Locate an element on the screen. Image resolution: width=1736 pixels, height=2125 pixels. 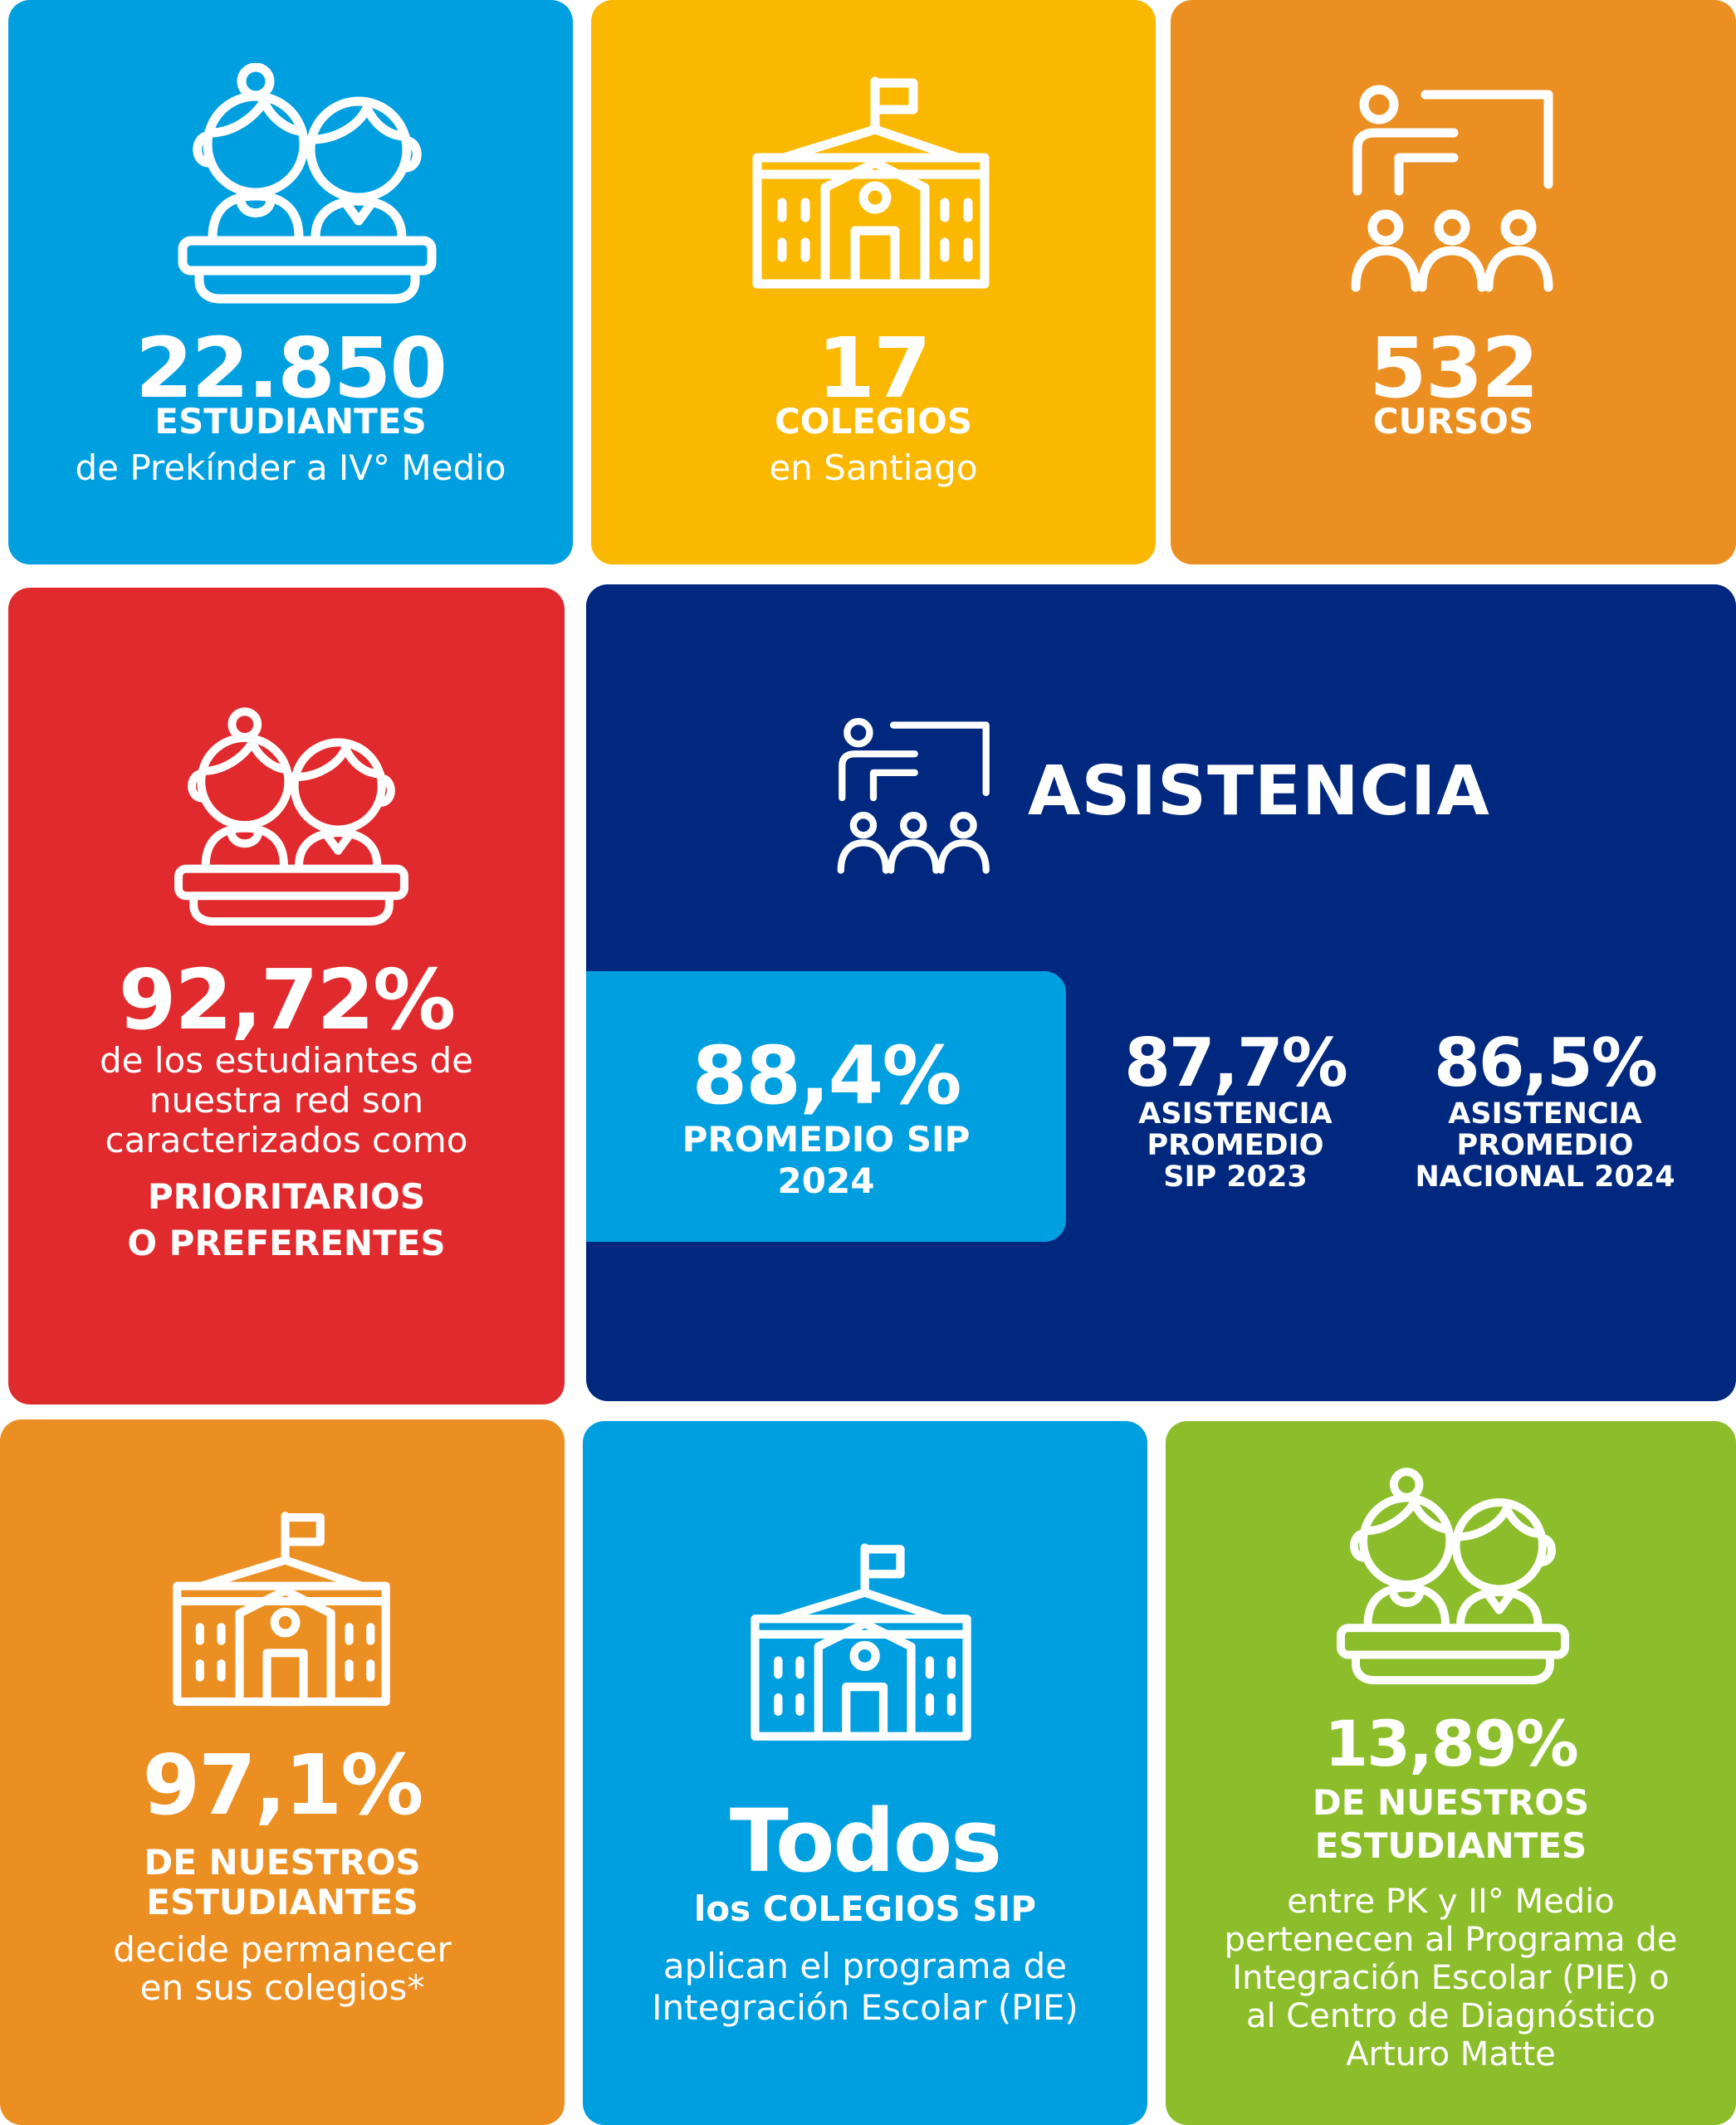
permanencia-caps-line: DE NUESTROS is located at coordinates (282, 1862).